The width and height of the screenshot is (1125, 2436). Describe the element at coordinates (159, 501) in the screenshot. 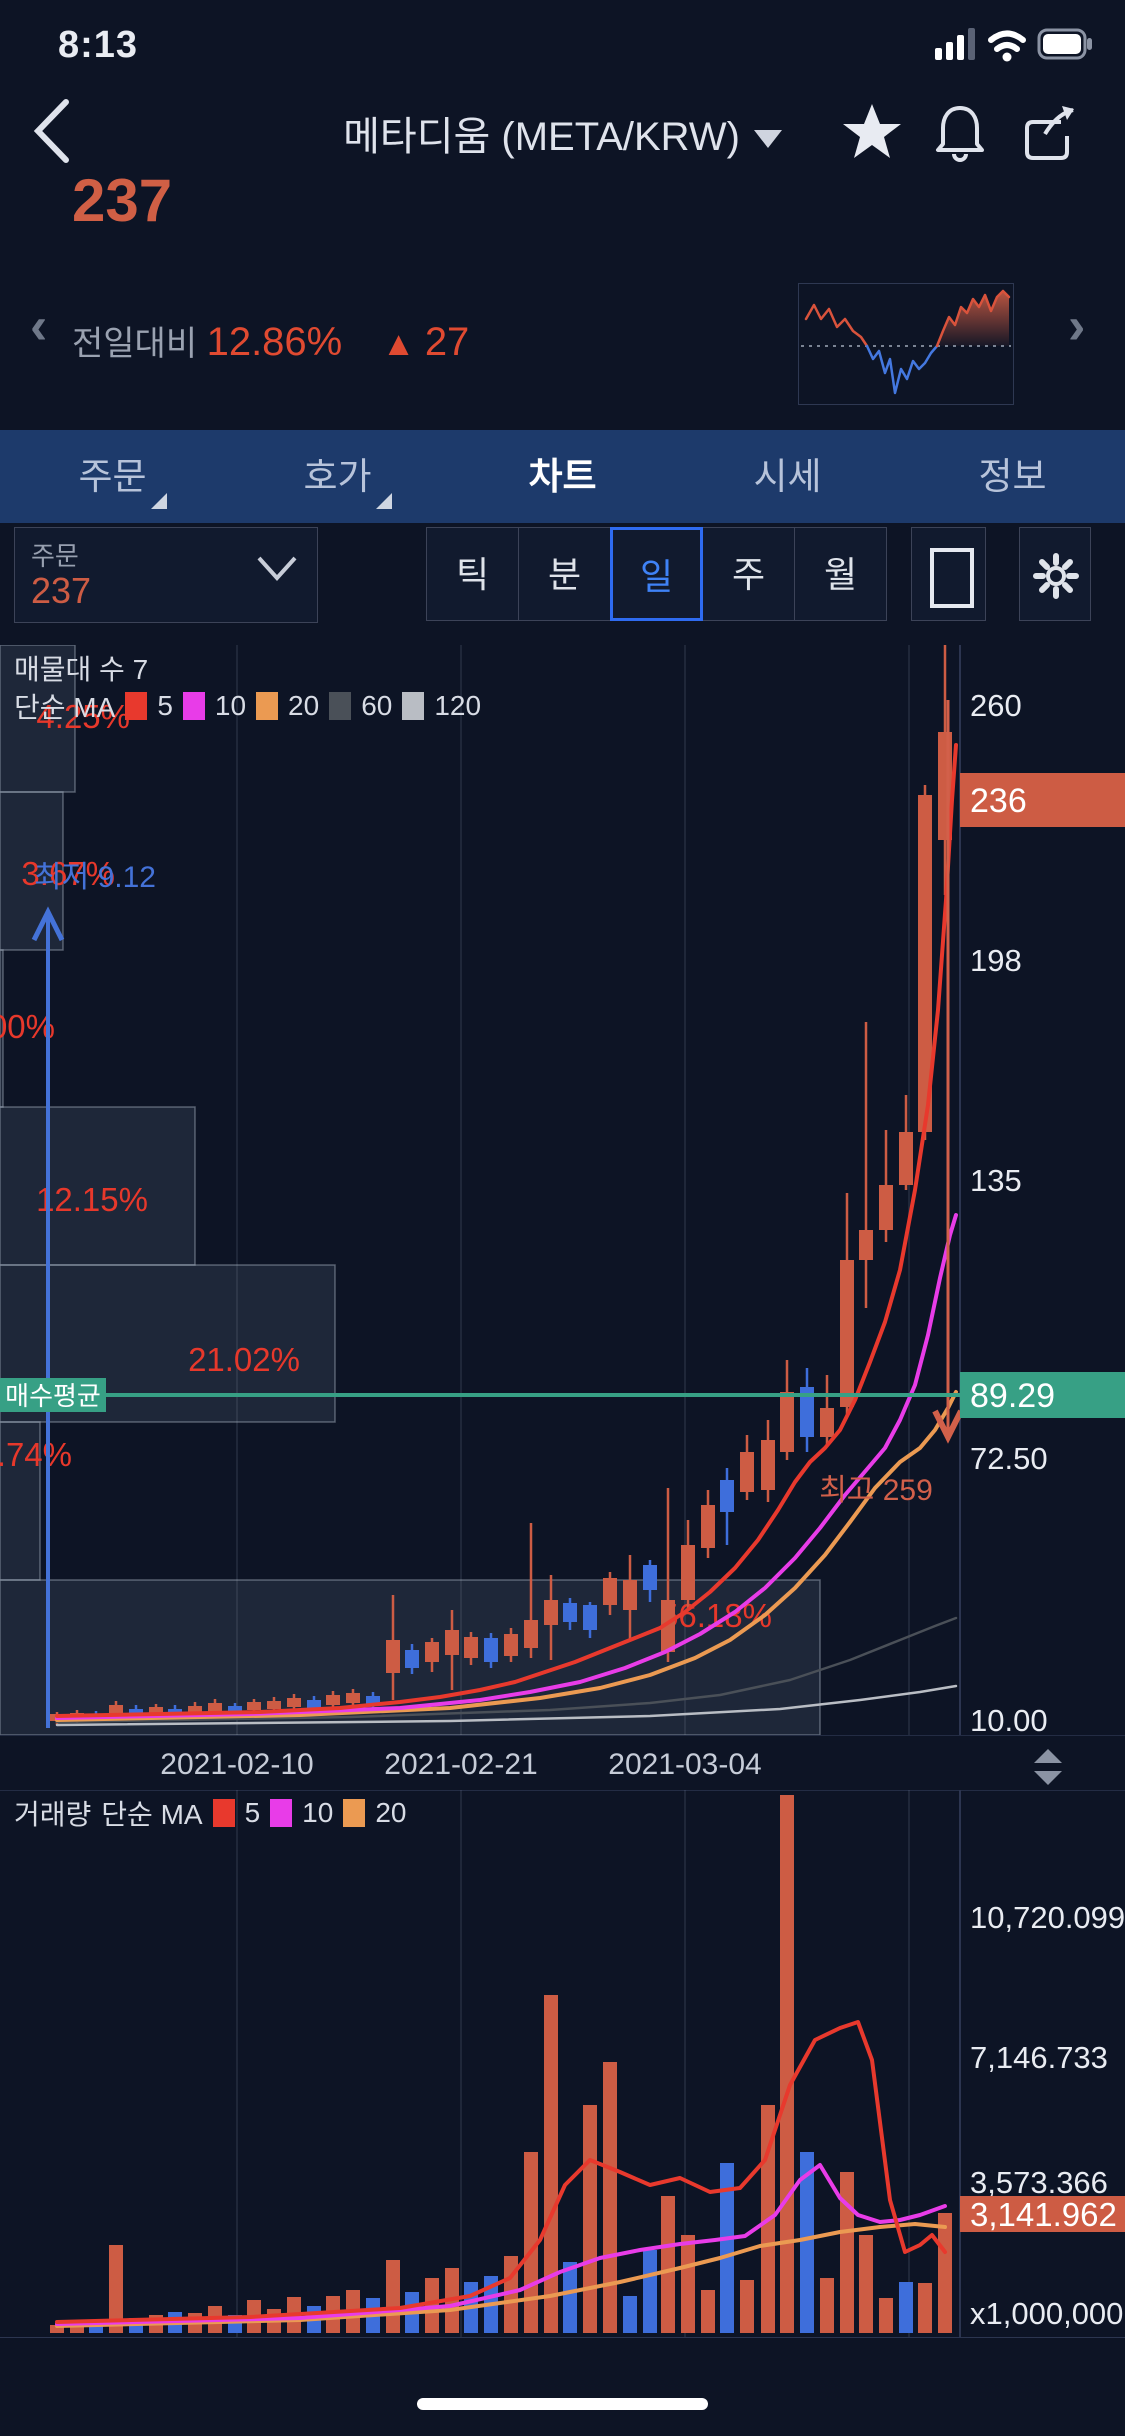

I see `corner-triangle-icon` at that location.